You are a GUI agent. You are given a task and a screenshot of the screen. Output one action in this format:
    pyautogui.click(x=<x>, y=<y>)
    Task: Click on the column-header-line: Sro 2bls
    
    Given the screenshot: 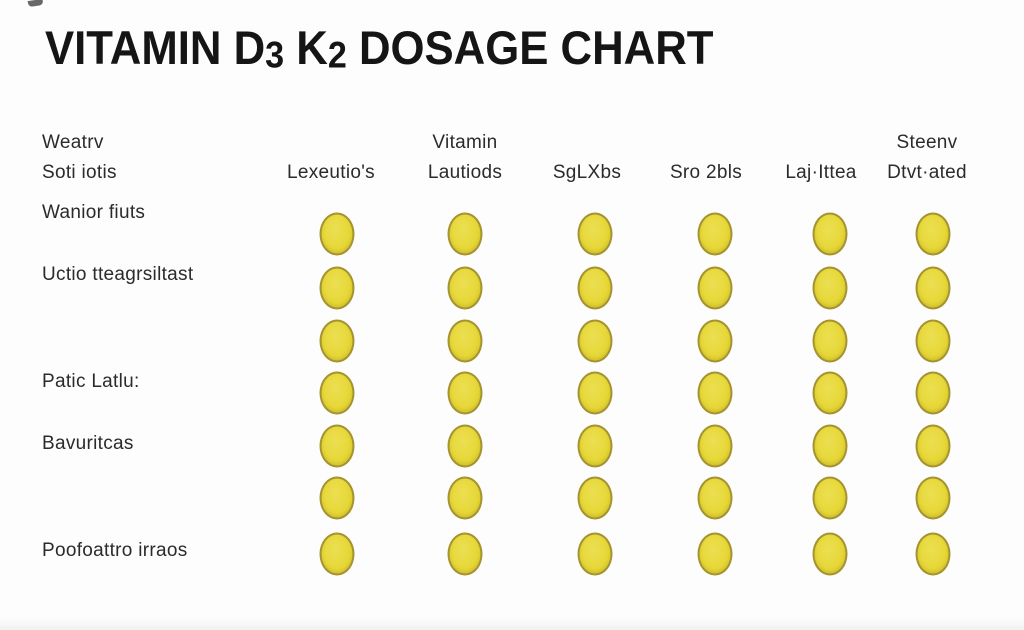 What is the action you would take?
    pyautogui.click(x=706, y=172)
    